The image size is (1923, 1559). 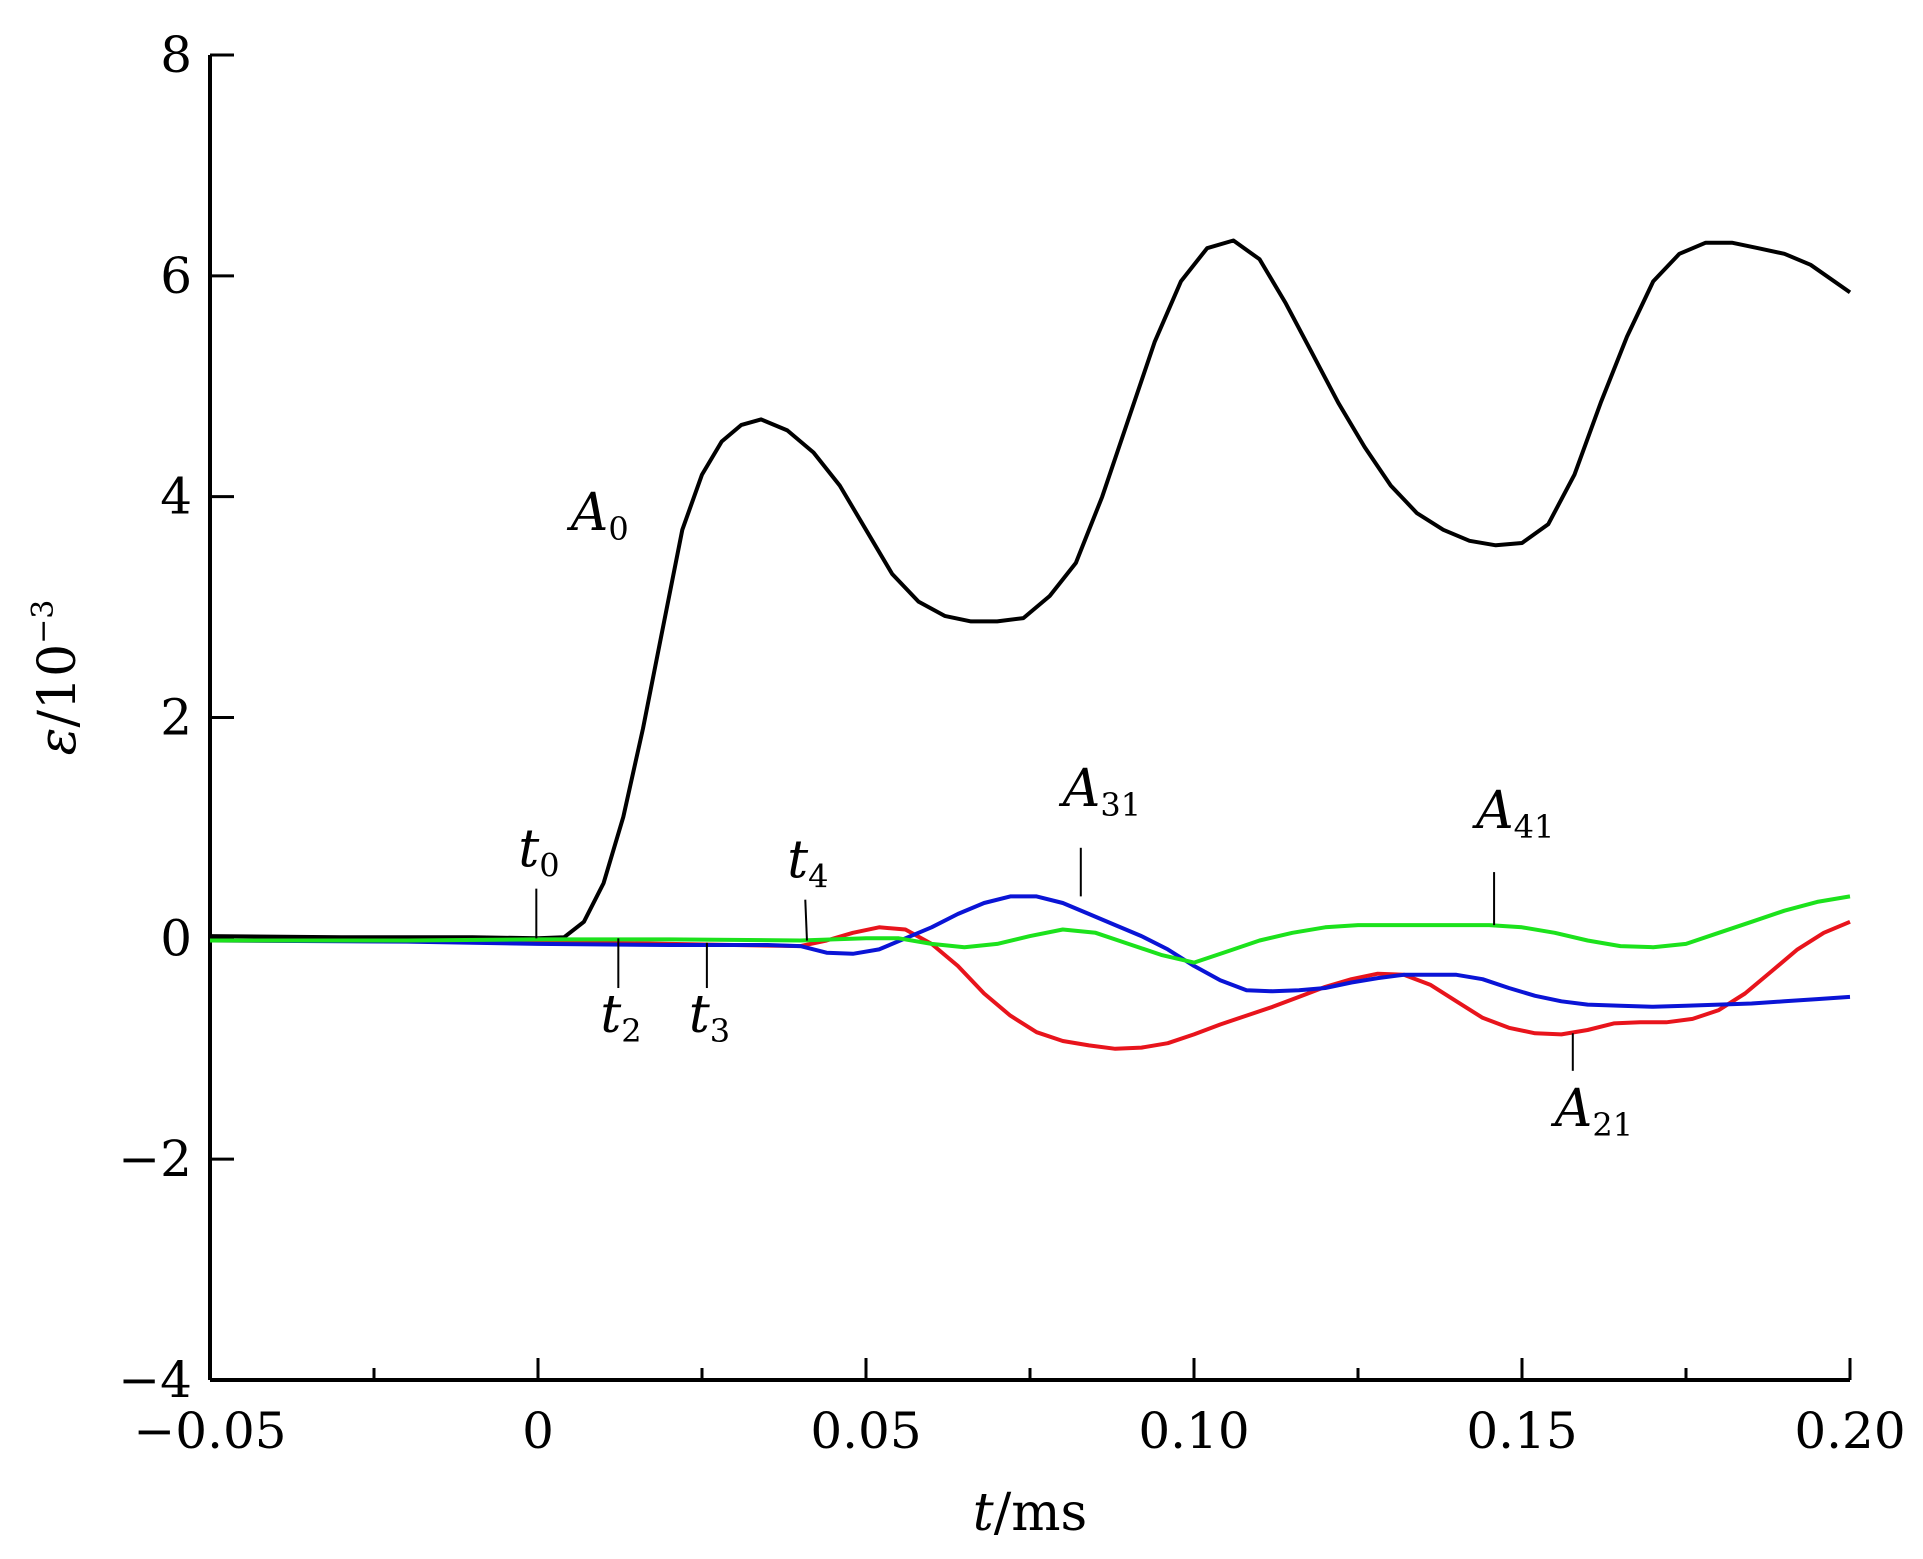 I want to click on x-tick-label: 0.05, so click(x=865, y=1431).